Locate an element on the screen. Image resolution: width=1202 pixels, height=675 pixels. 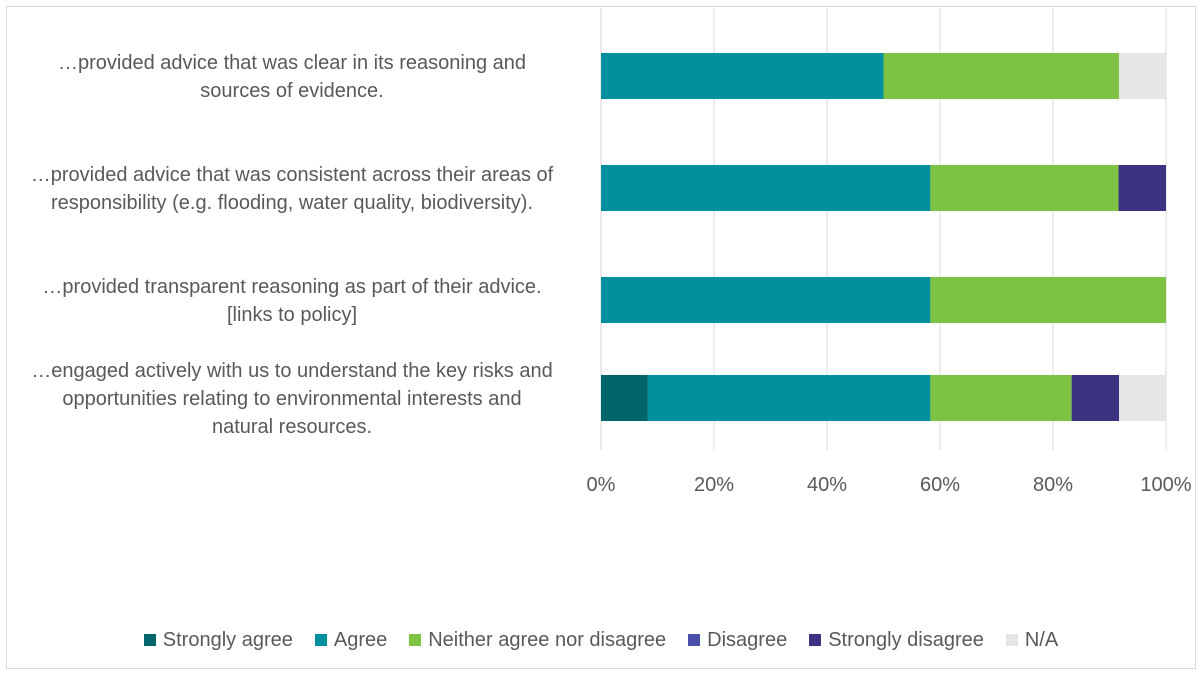
category-label: [links to policy] is located at coordinates (292, 315).